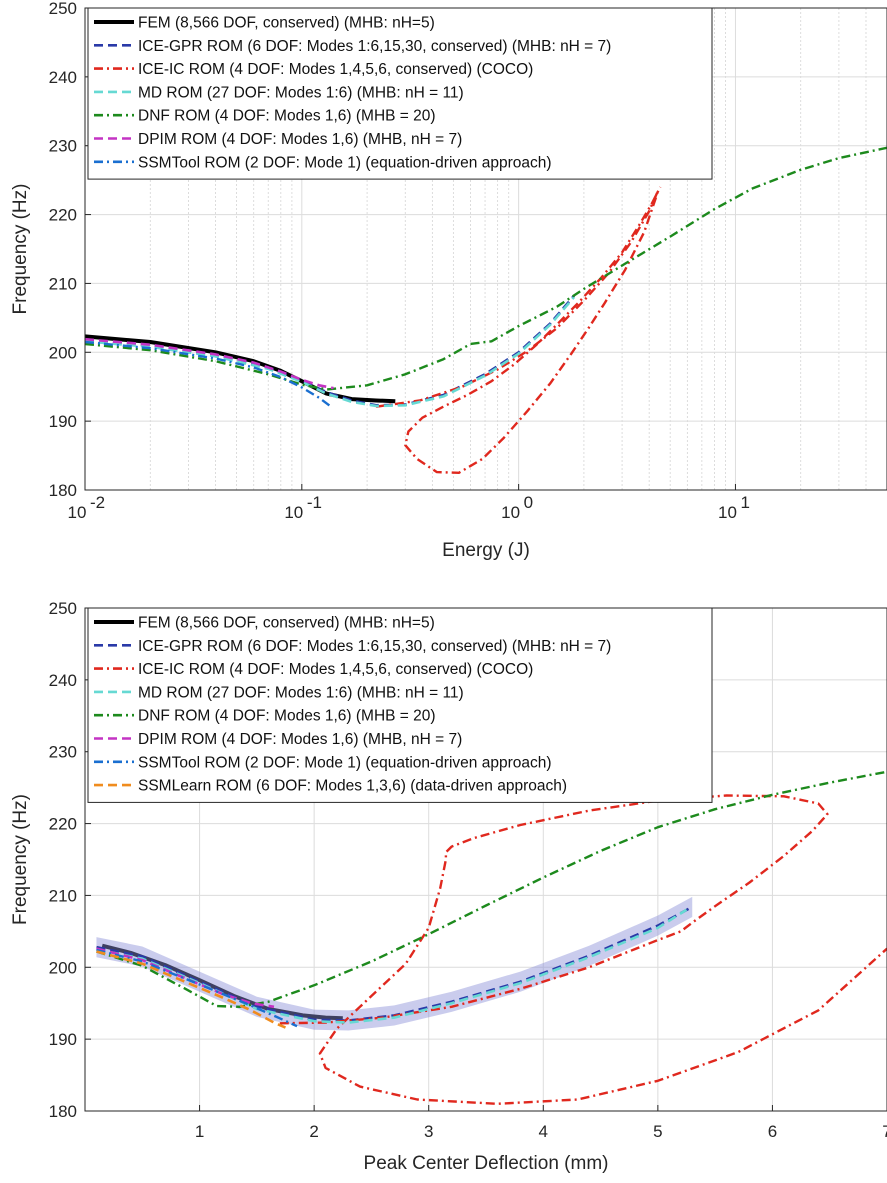 This screenshot has width=887, height=1183. I want to click on x-tick-label: 4, so click(543, 1131).